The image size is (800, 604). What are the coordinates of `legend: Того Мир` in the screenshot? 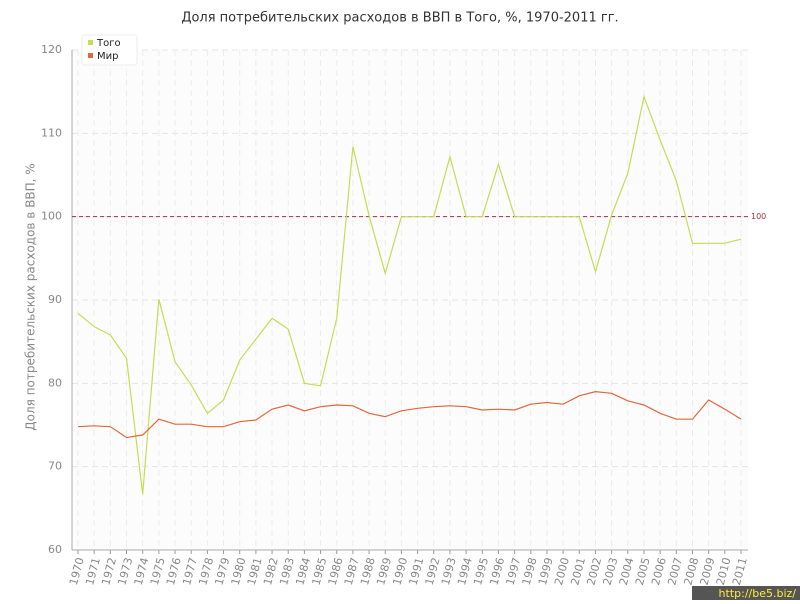 It's located at (109, 50).